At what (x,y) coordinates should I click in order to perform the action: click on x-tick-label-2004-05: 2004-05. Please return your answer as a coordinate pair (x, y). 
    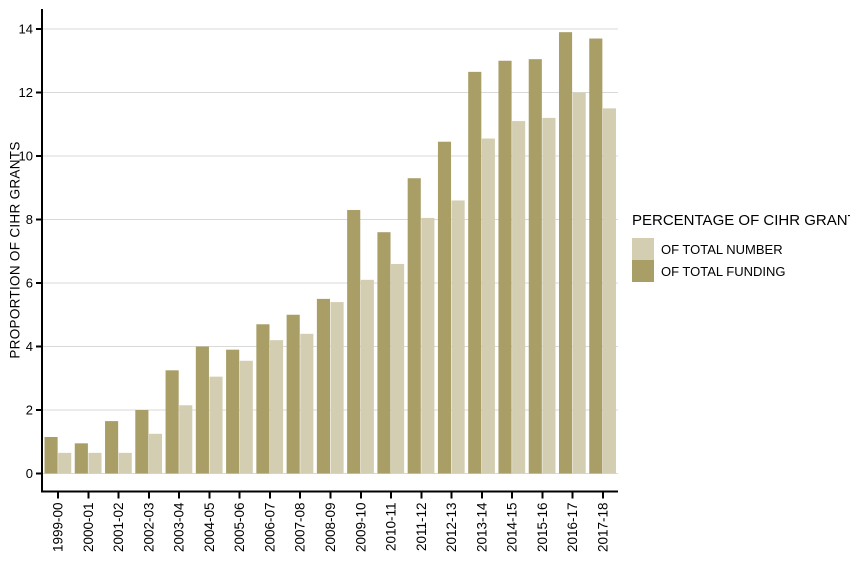
    Looking at the image, I should click on (209, 528).